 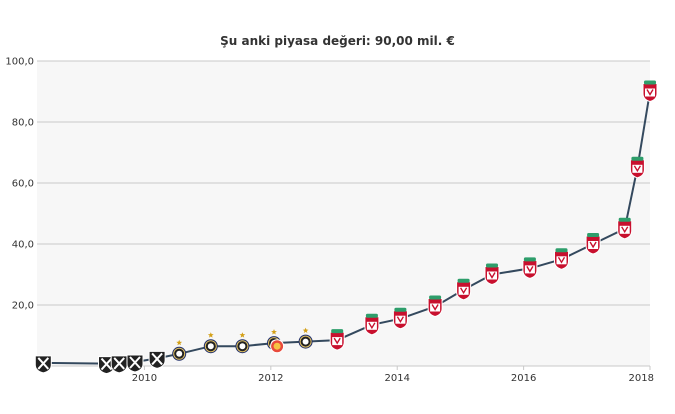 I want to click on y-tick-label: 20,0, so click(x=23, y=306).